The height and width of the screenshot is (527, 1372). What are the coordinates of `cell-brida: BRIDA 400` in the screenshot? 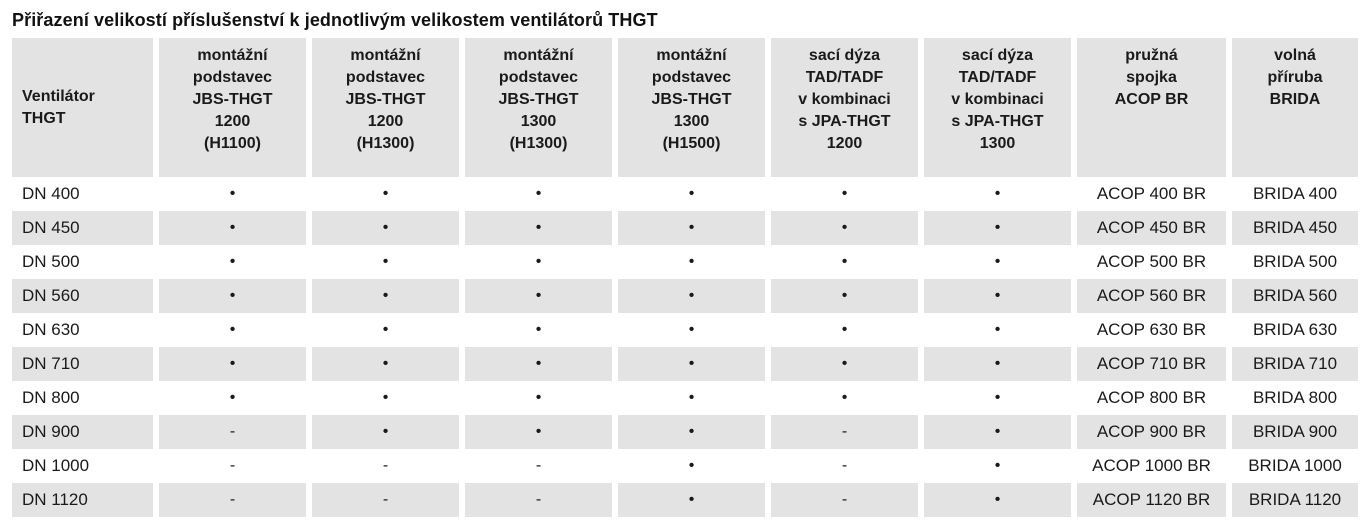 It's located at (1295, 194).